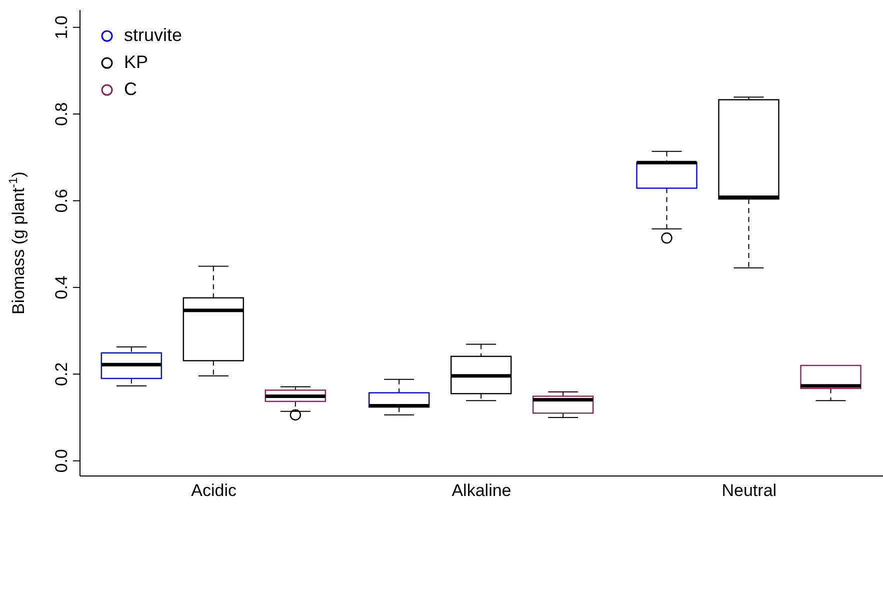  I want to click on legend-label: C, so click(130, 89).